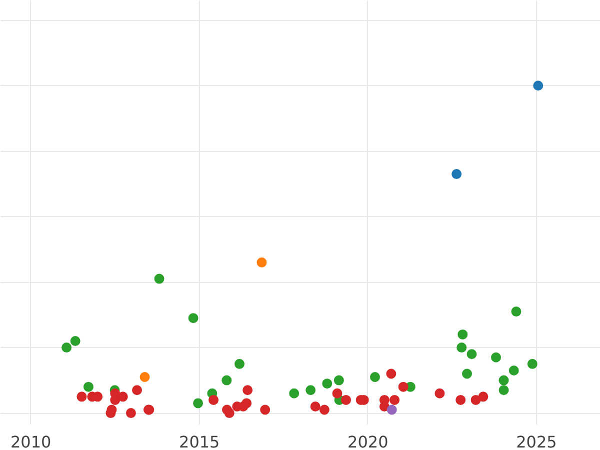  I want to click on x-tick-label: 2010, so click(31, 441).